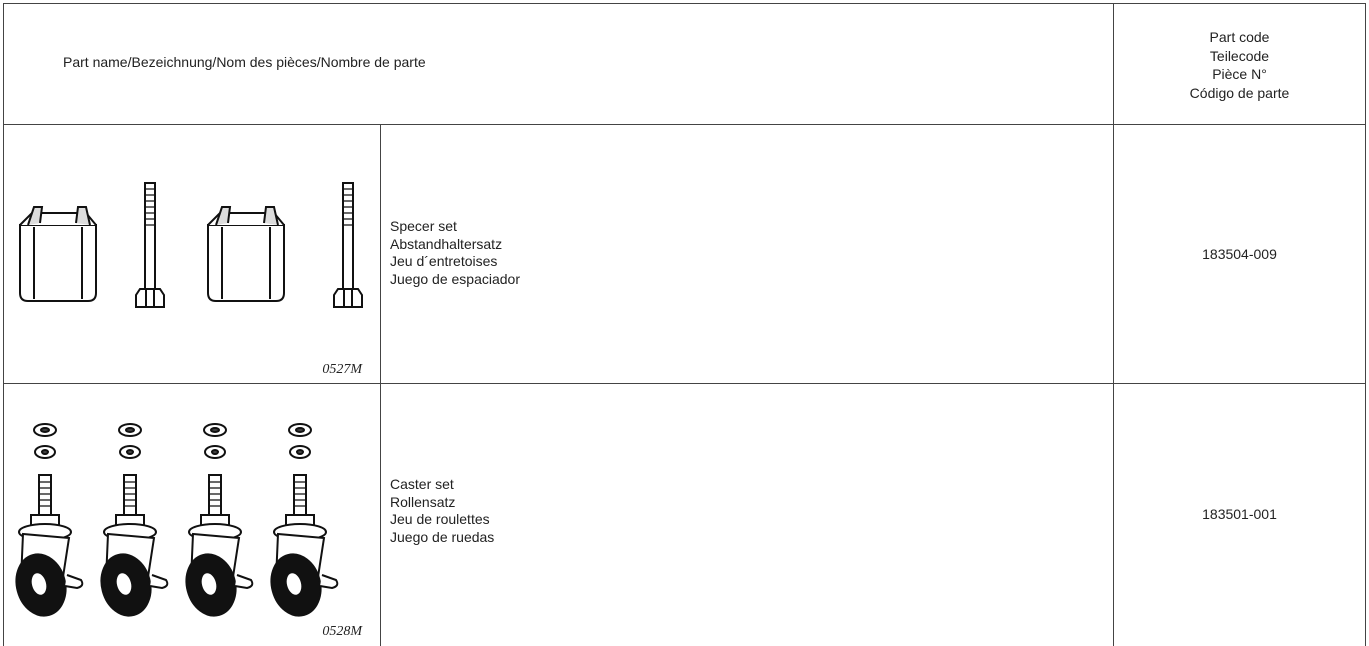 This screenshot has width=1369, height=646. Describe the element at coordinates (1239, 37) in the screenshot. I see `header-code-line: Part code` at that location.